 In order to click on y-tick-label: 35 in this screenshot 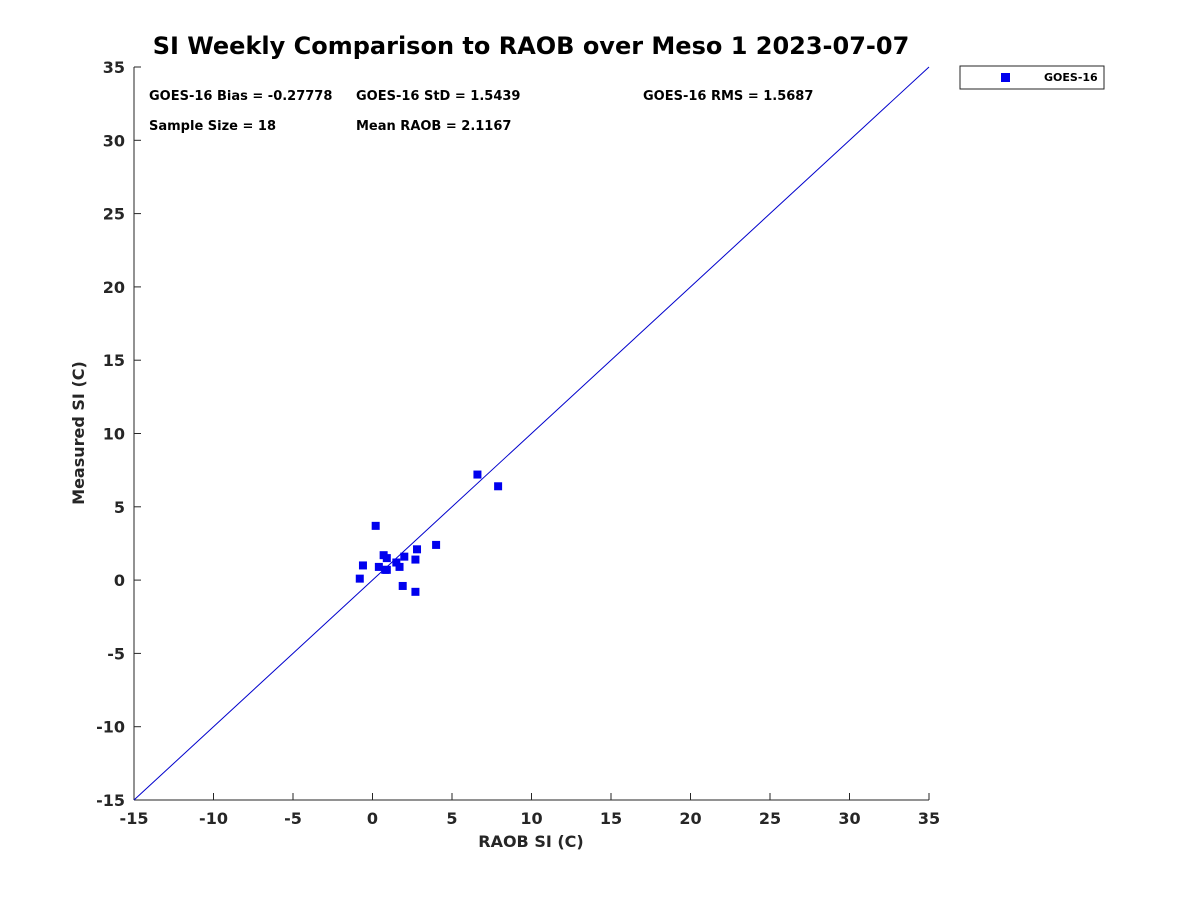, I will do `click(114, 67)`.